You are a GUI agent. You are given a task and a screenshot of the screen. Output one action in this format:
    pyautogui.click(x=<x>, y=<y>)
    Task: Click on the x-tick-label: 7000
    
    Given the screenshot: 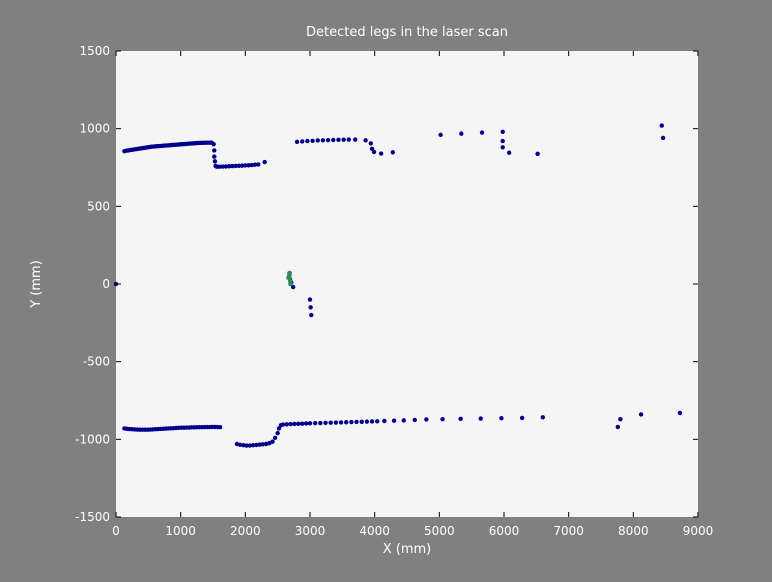 What is the action you would take?
    pyautogui.click(x=568, y=531)
    